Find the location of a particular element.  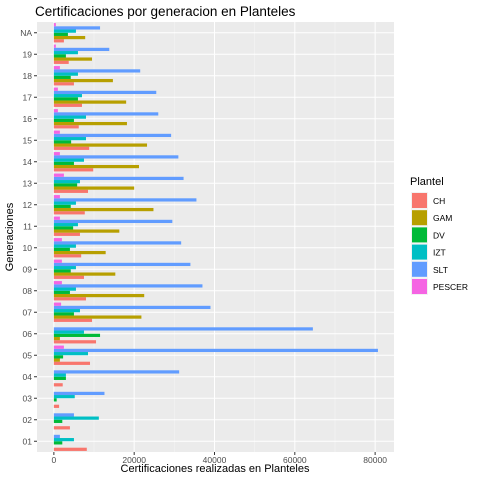

x-axis-ticks: 0 20000 40000 60000 80000 is located at coordinates (219, 458).